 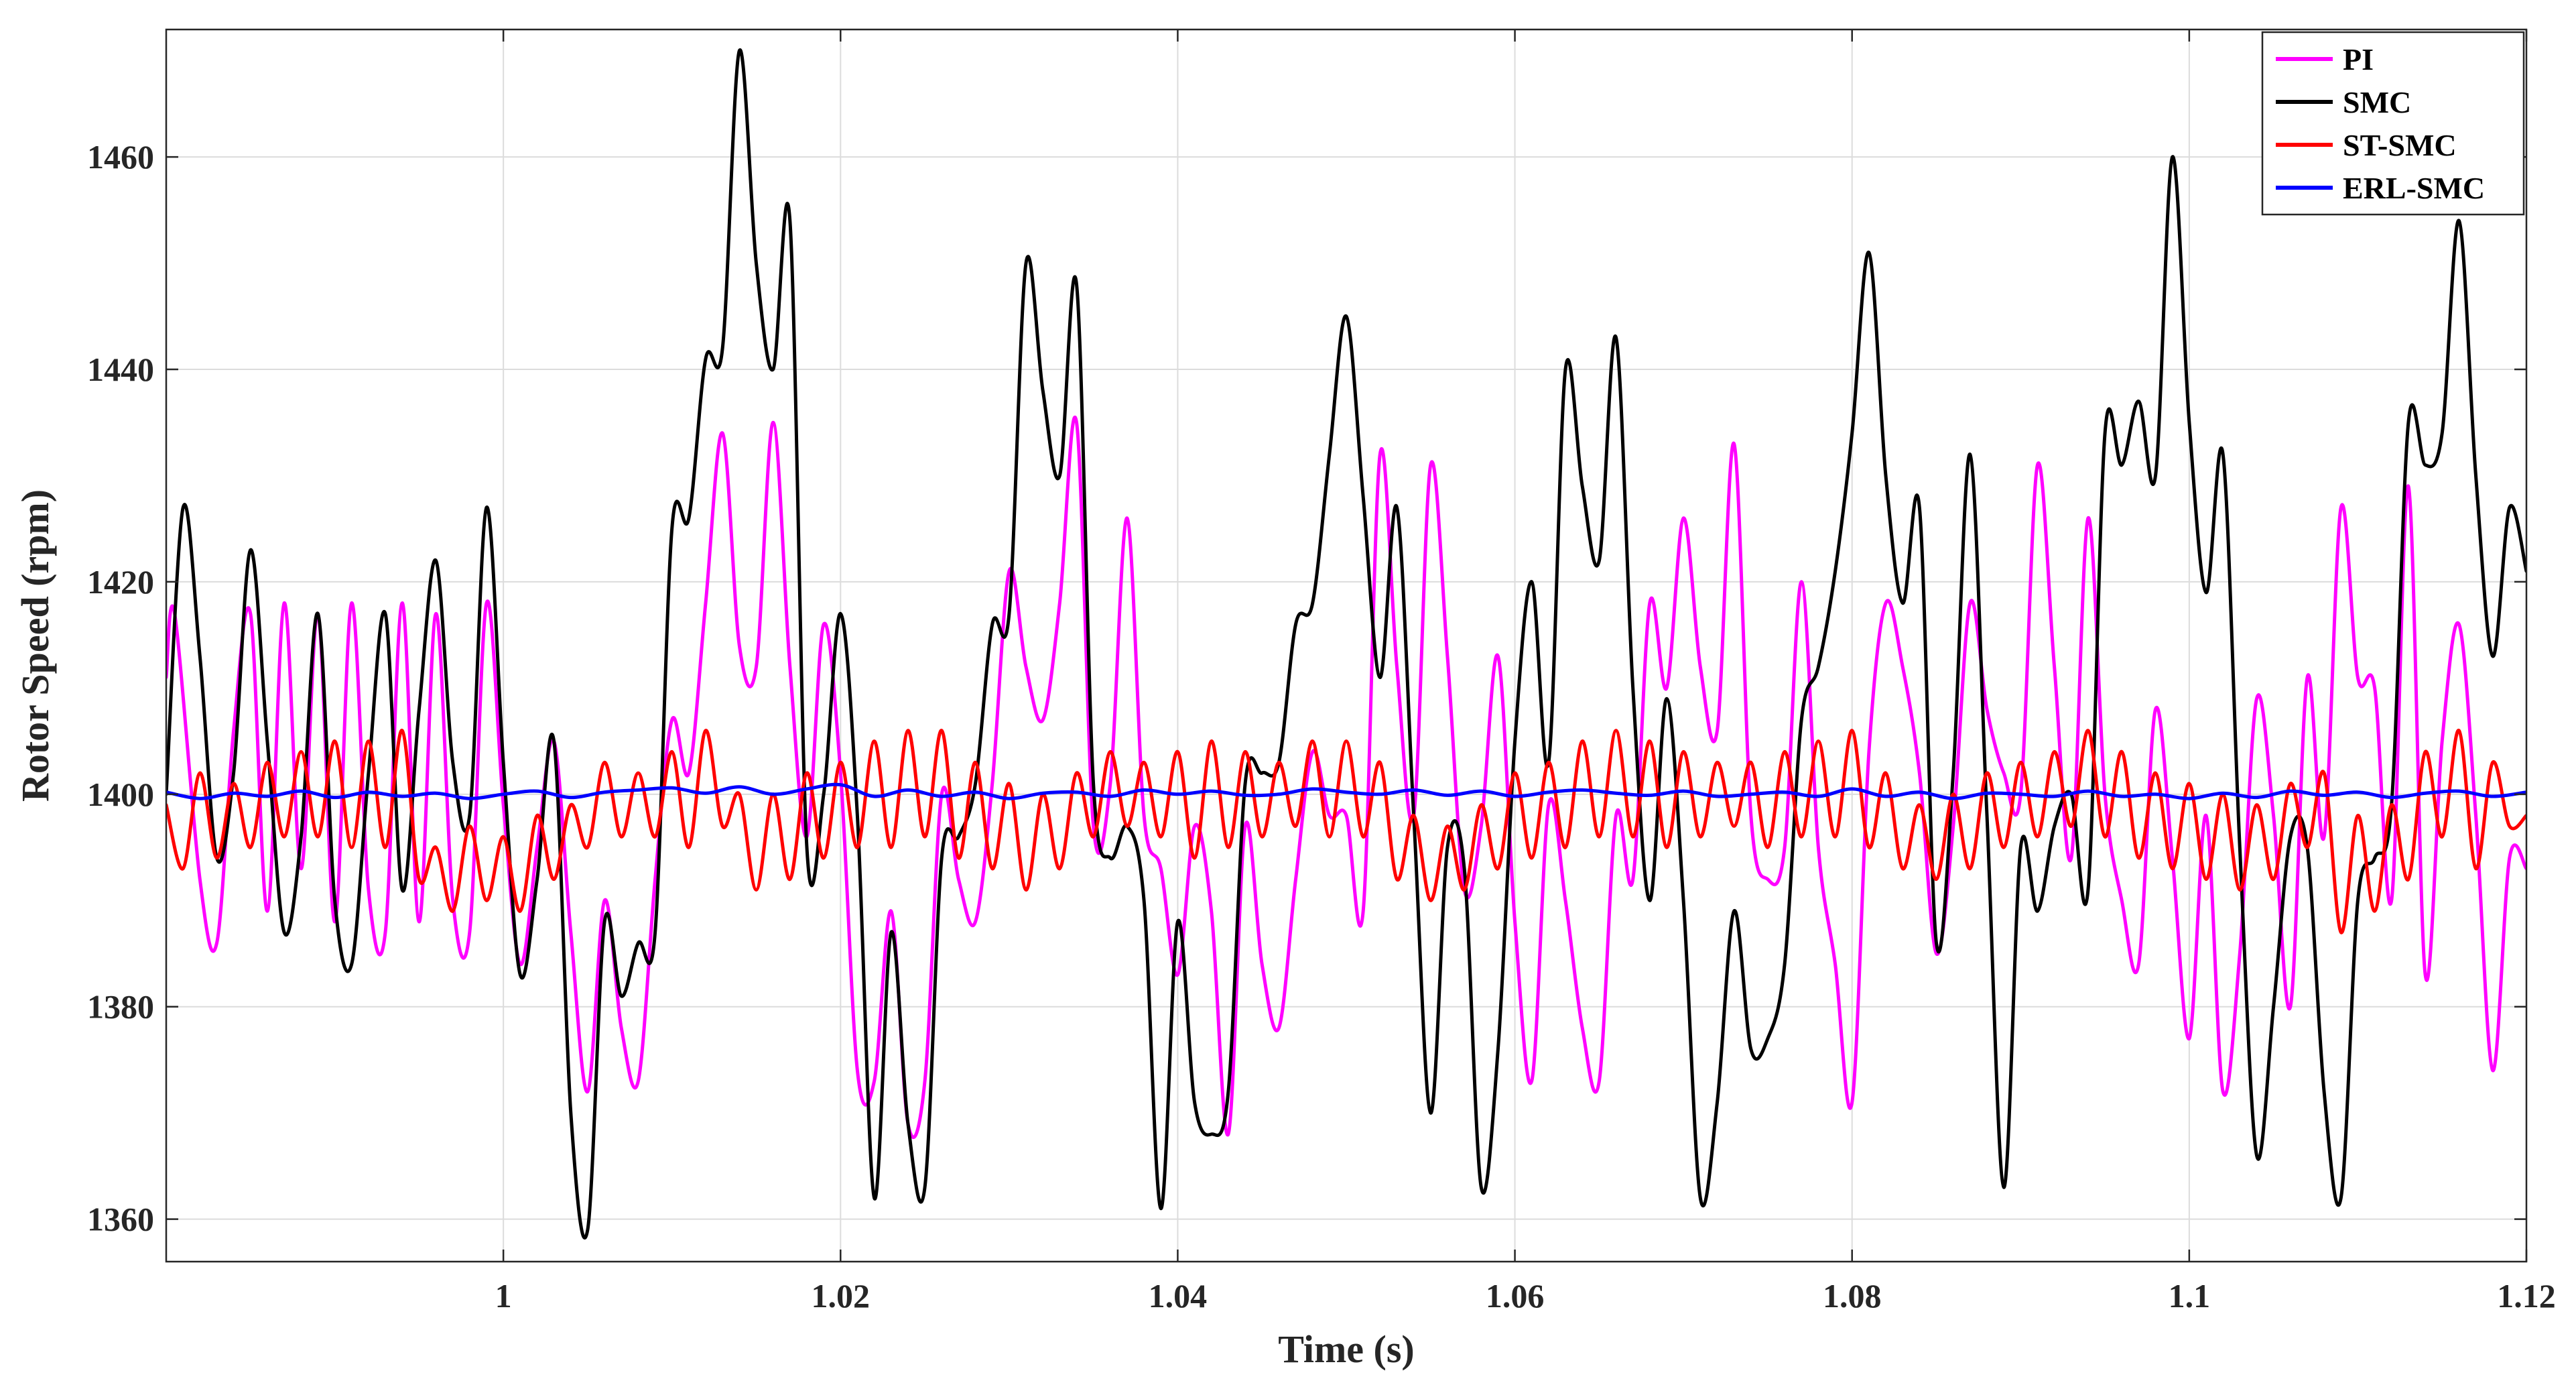 What do you see at coordinates (120, 582) in the screenshot?
I see `y-tick-label: 1420` at bounding box center [120, 582].